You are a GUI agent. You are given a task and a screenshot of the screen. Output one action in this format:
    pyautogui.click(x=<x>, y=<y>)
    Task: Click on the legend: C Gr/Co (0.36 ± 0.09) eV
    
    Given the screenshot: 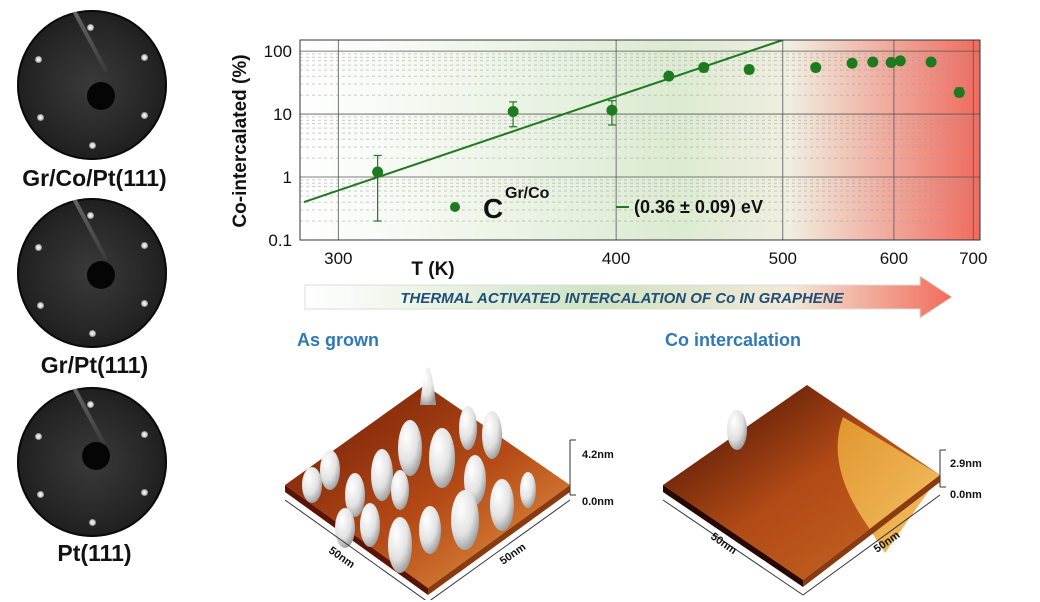 What is the action you would take?
    pyautogui.click(x=606, y=204)
    